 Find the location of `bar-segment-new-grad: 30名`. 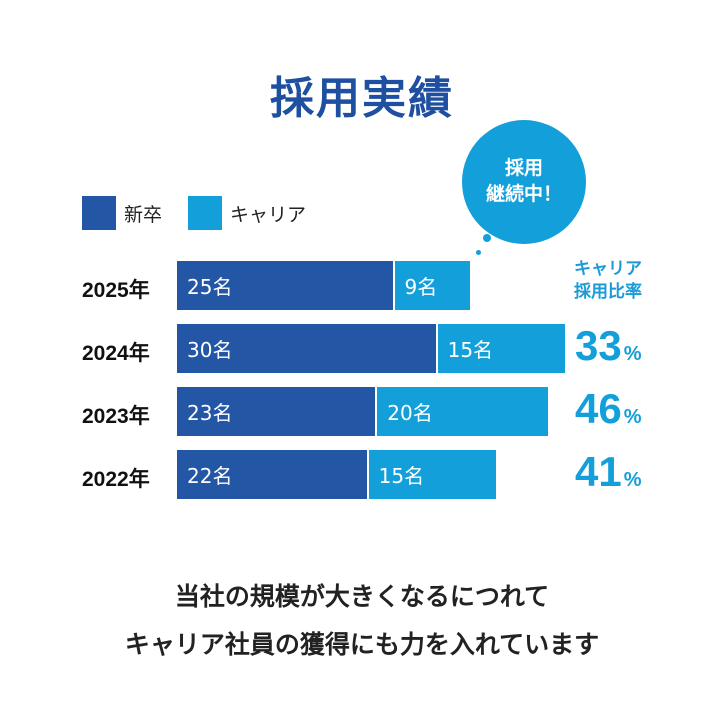

bar-segment-new-grad: 30名 is located at coordinates (306, 348).